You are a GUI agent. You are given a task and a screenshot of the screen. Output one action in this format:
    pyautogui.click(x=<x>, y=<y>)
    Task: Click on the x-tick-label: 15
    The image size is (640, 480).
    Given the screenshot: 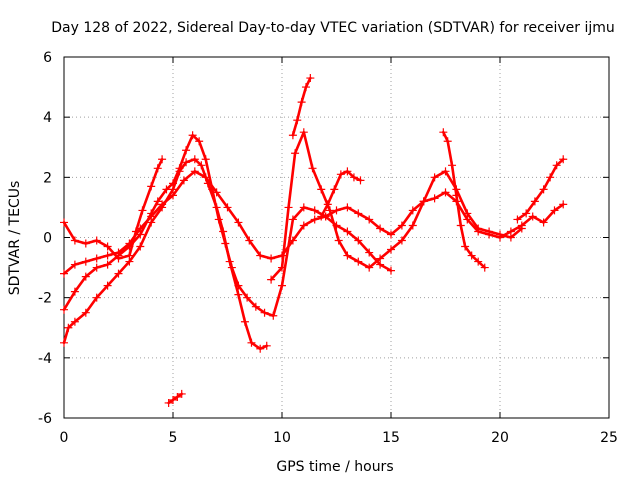 What is the action you would take?
    pyautogui.click(x=391, y=438)
    